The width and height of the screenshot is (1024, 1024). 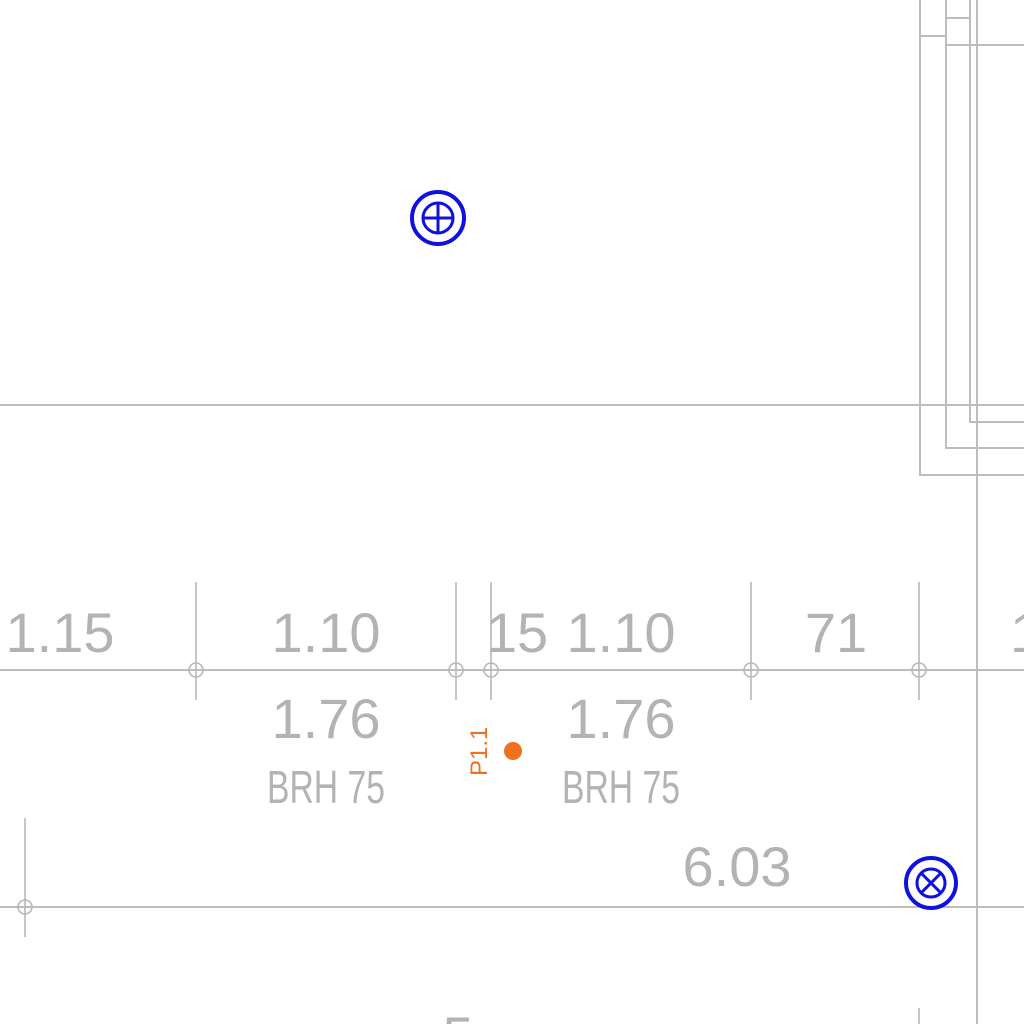 What do you see at coordinates (474, 718) in the screenshot?
I see `dimension-labels-bottom: 1.76 1.76` at bounding box center [474, 718].